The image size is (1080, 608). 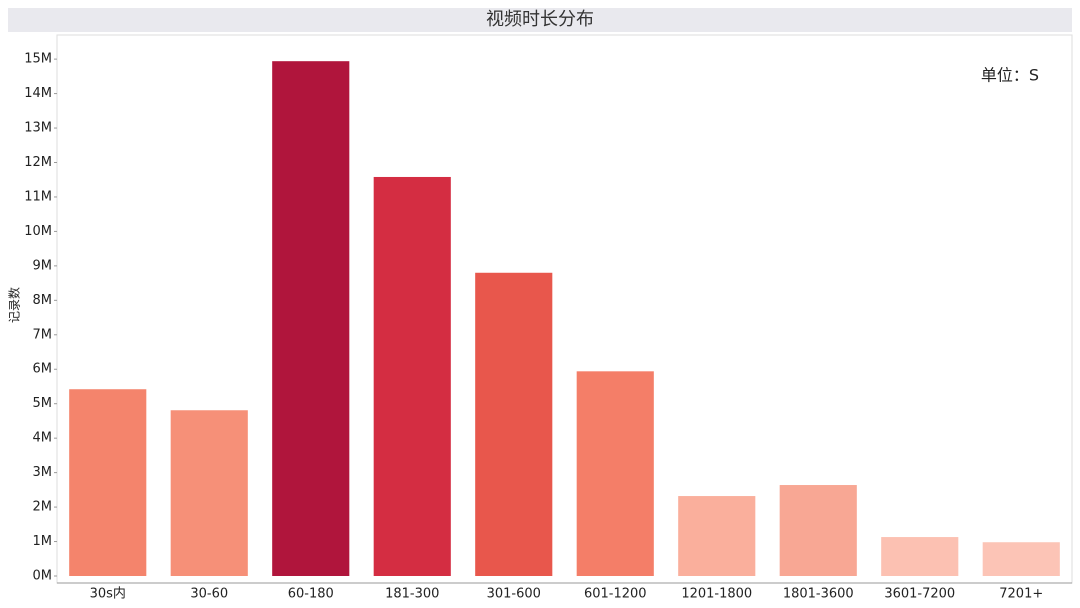 I want to click on chart-title: 视频时长分布, so click(x=540, y=19).